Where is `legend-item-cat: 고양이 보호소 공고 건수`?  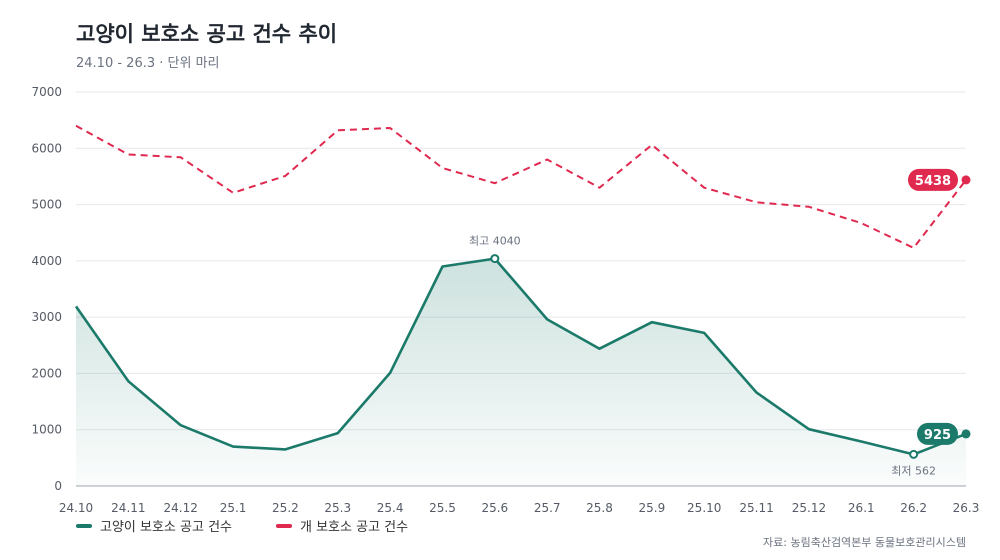 legend-item-cat: 고양이 보호소 공고 건수 is located at coordinates (154, 525).